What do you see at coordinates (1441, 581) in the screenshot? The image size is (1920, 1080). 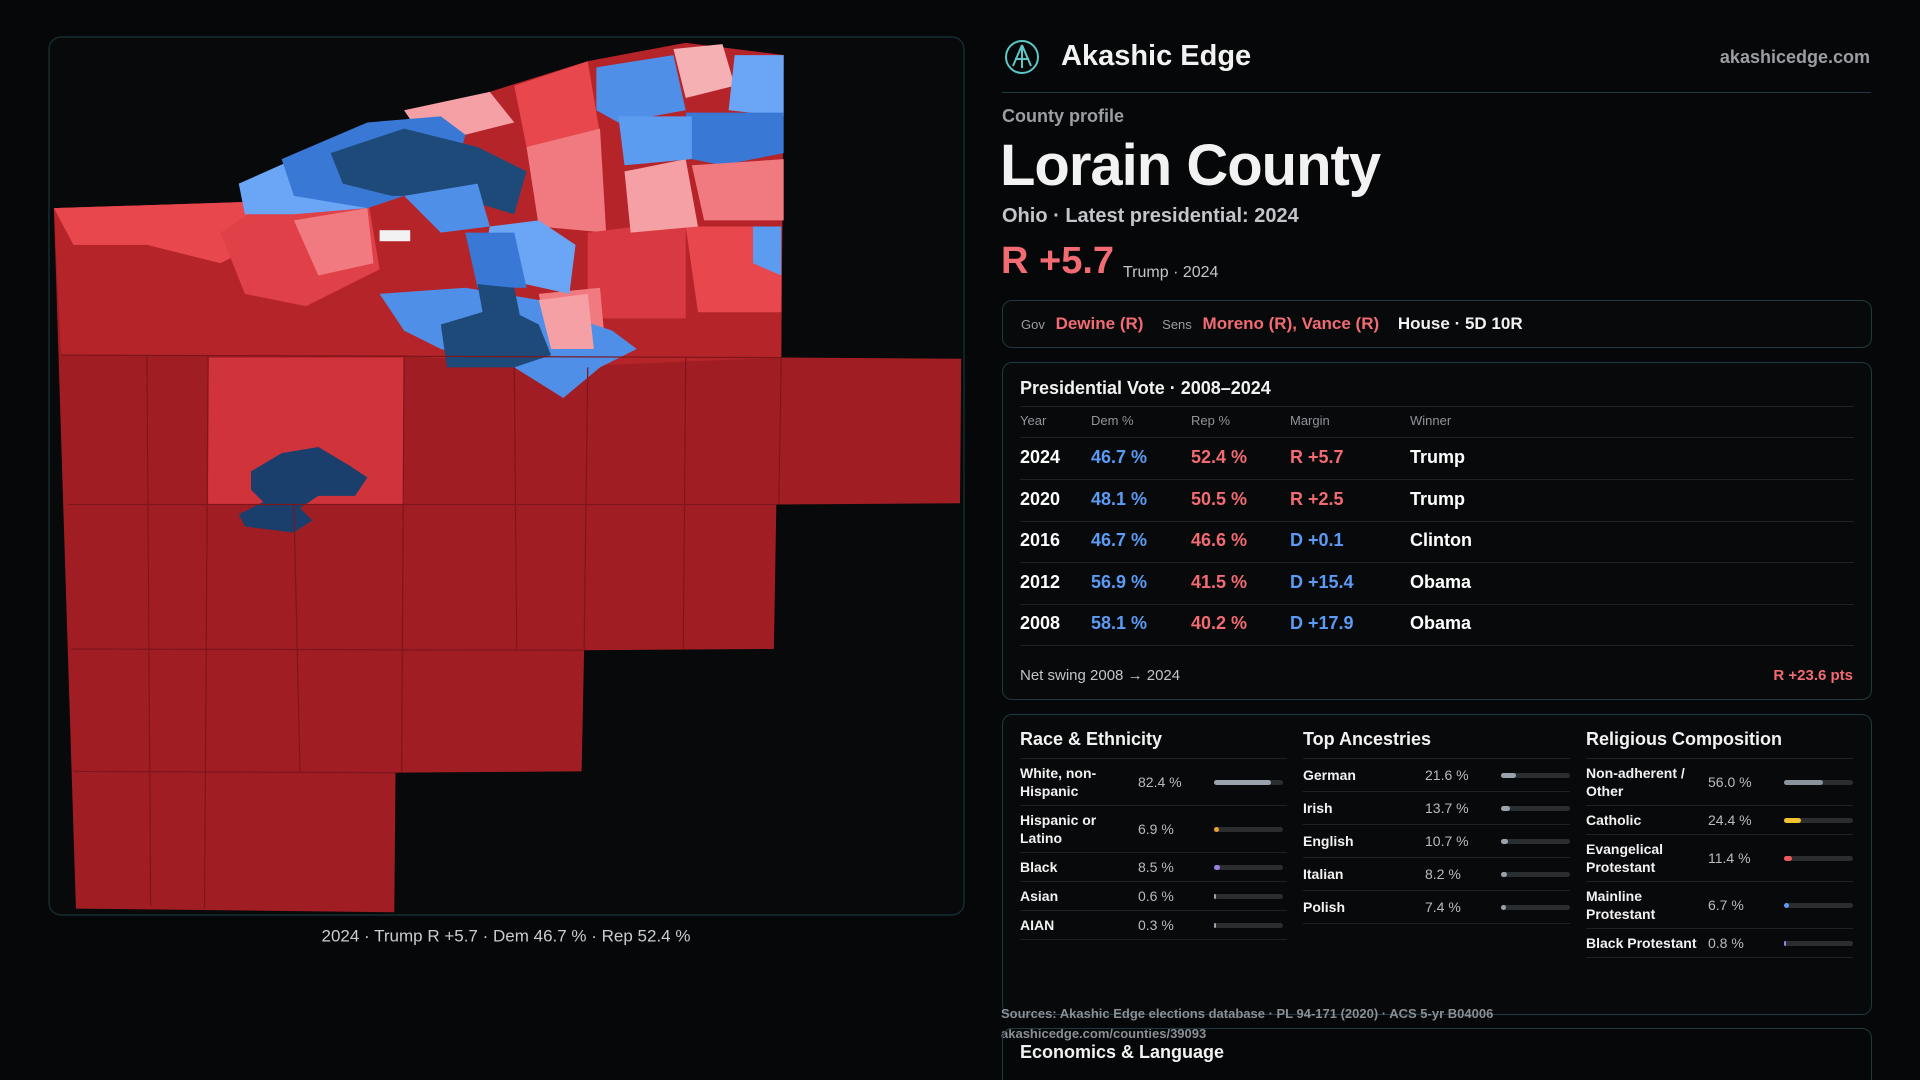 I see `winner: Obama` at bounding box center [1441, 581].